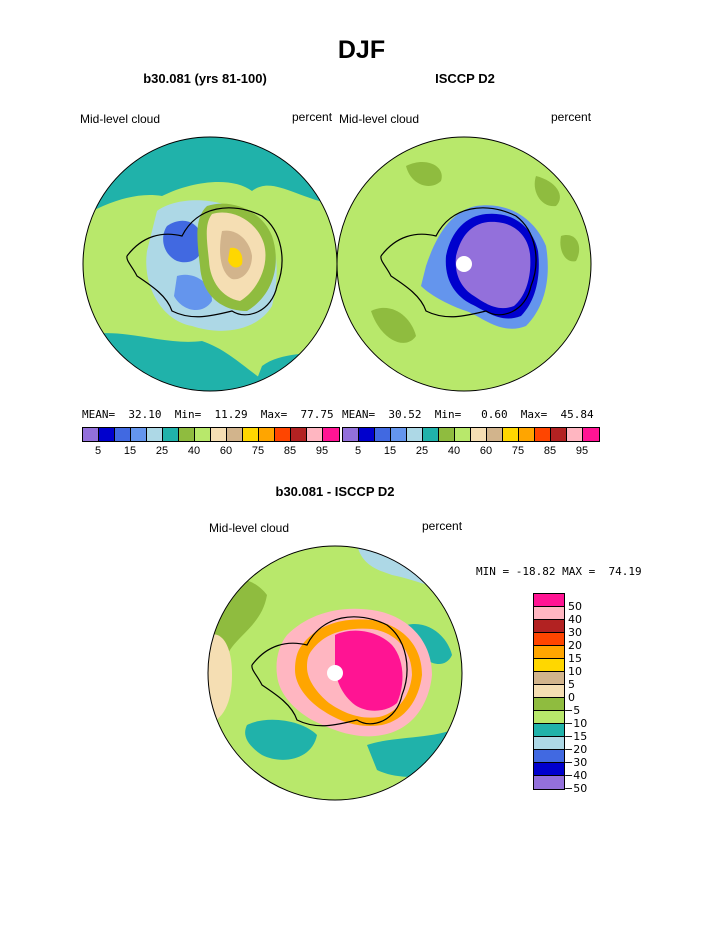 The image size is (723, 935). Describe the element at coordinates (576, 749) in the screenshot. I see `diff-colorbar-tick-label: −20` at that location.